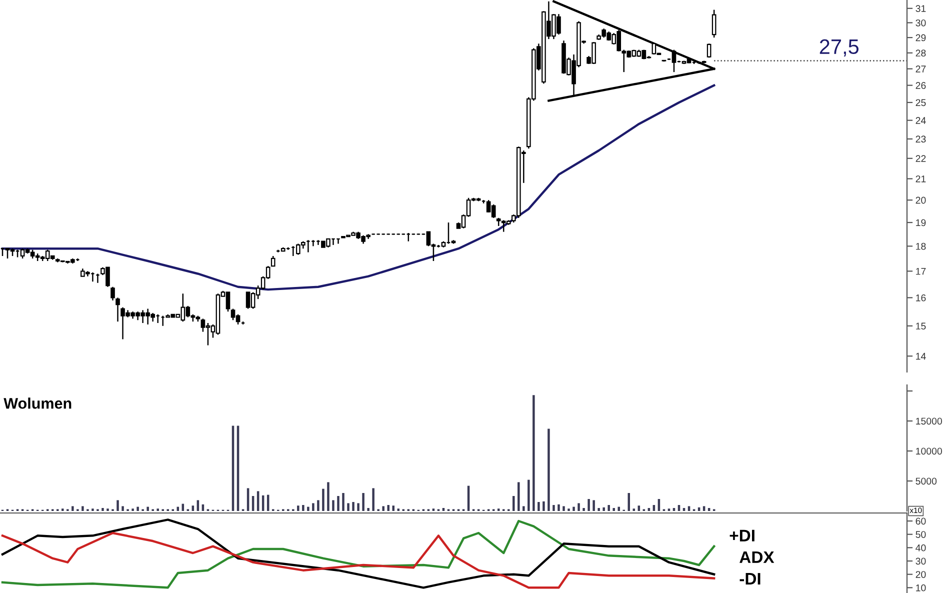 Image resolution: width=948 pixels, height=593 pixels. What do you see at coordinates (839, 48) in the screenshot?
I see `ref-line-label: 27,5` at bounding box center [839, 48].